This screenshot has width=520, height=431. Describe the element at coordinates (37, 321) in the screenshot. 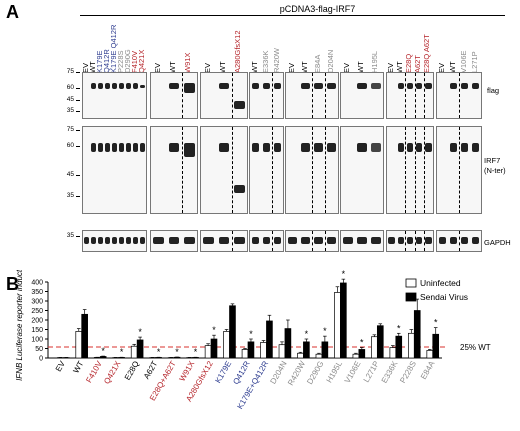

I see `y-tick-label: 200` at that location.